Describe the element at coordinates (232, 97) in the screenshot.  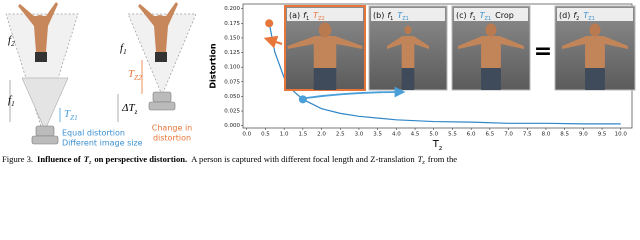
I see `y-tick-label: 0.050` at that location.